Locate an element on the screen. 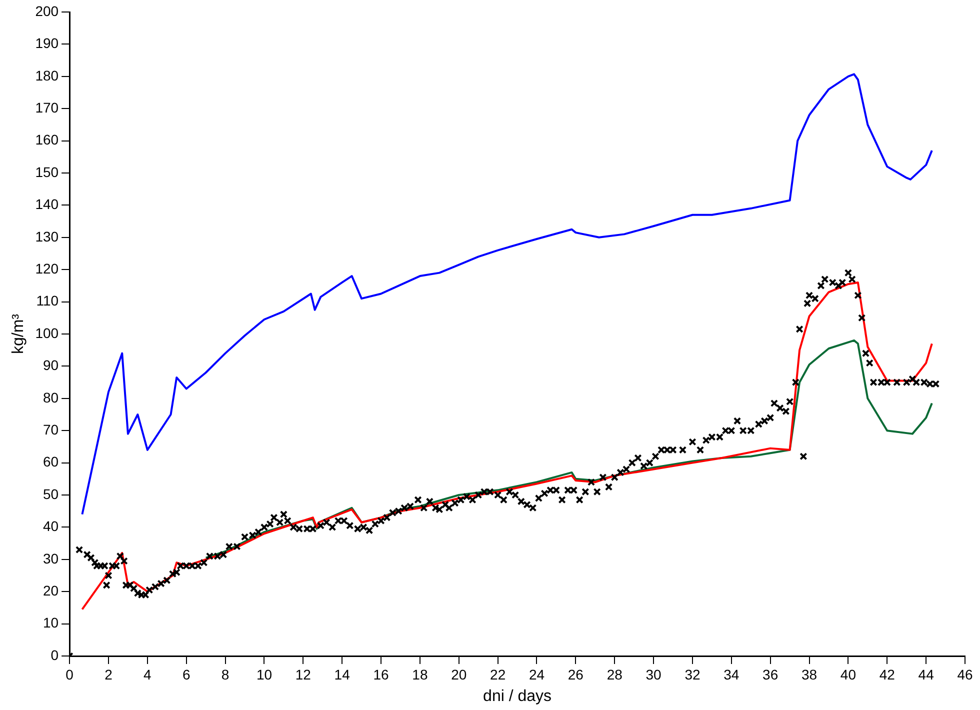 The image size is (980, 710). y-tick-label: 20 is located at coordinates (50, 590).